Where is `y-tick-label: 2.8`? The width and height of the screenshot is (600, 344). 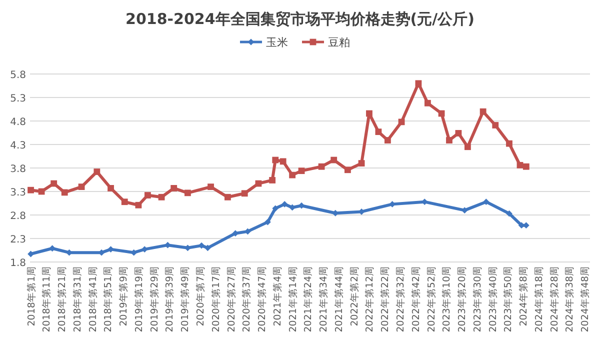 y-tick-label: 2.8 is located at coordinates (18, 216).